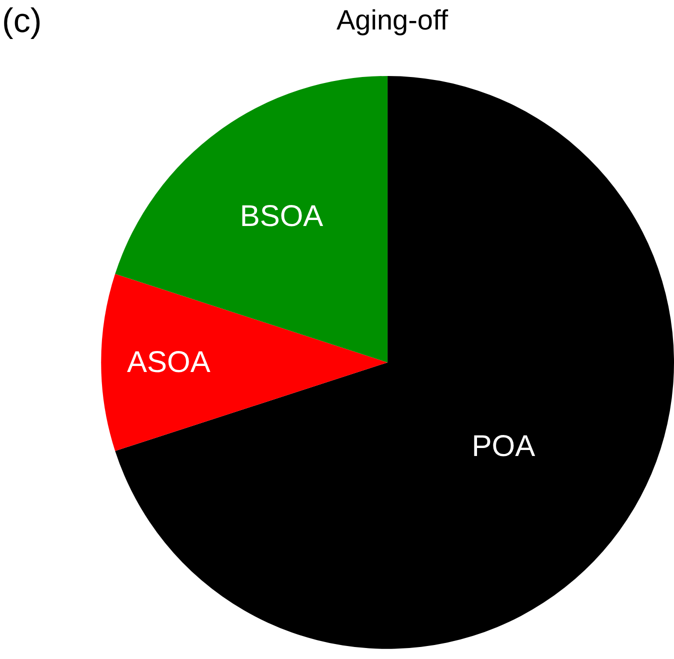  I want to click on text: (c), so click(22, 21).